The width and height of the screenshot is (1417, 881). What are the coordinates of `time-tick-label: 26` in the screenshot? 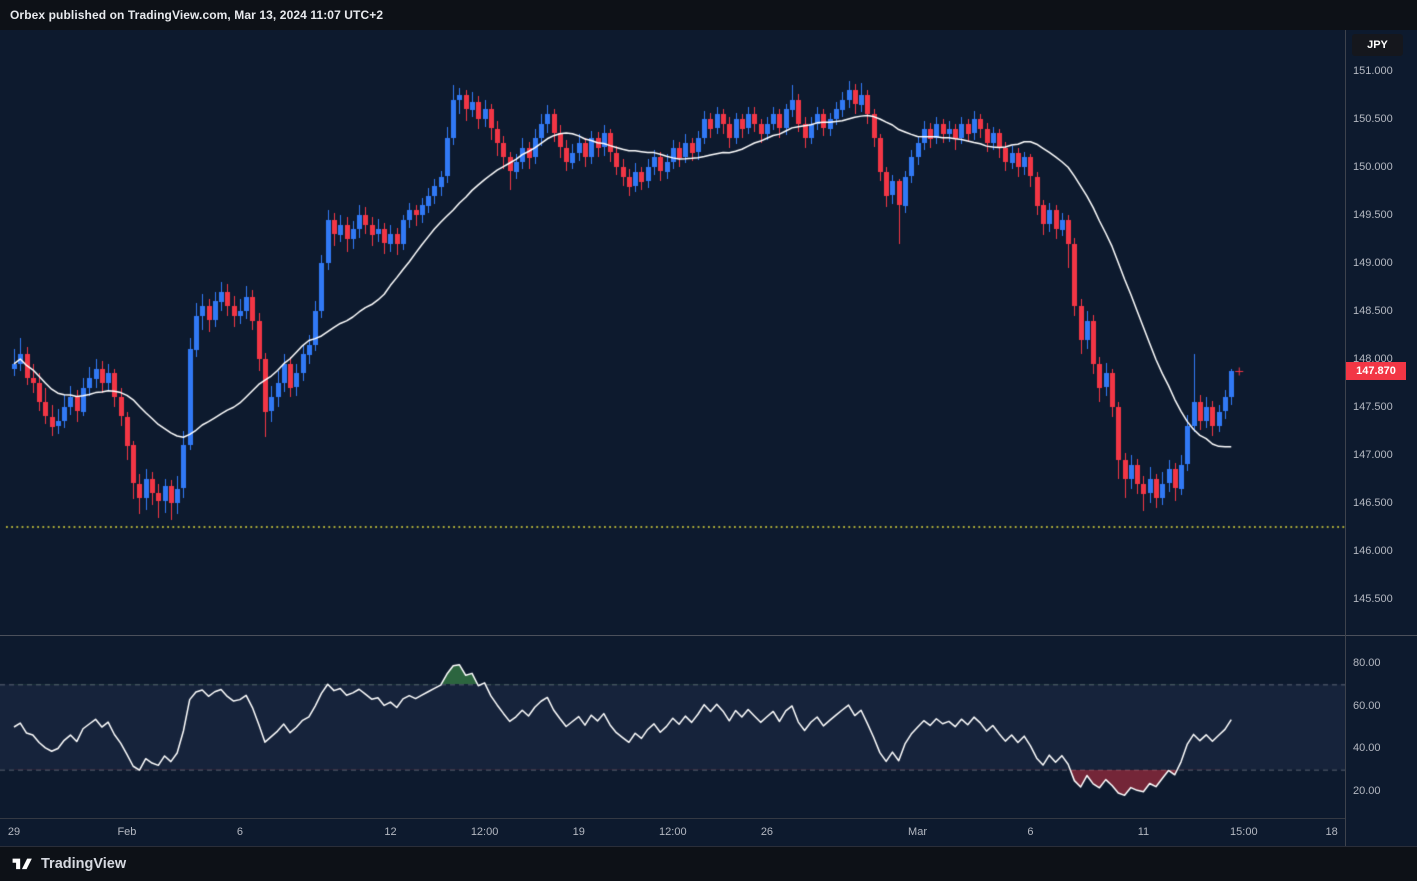 It's located at (767, 832).